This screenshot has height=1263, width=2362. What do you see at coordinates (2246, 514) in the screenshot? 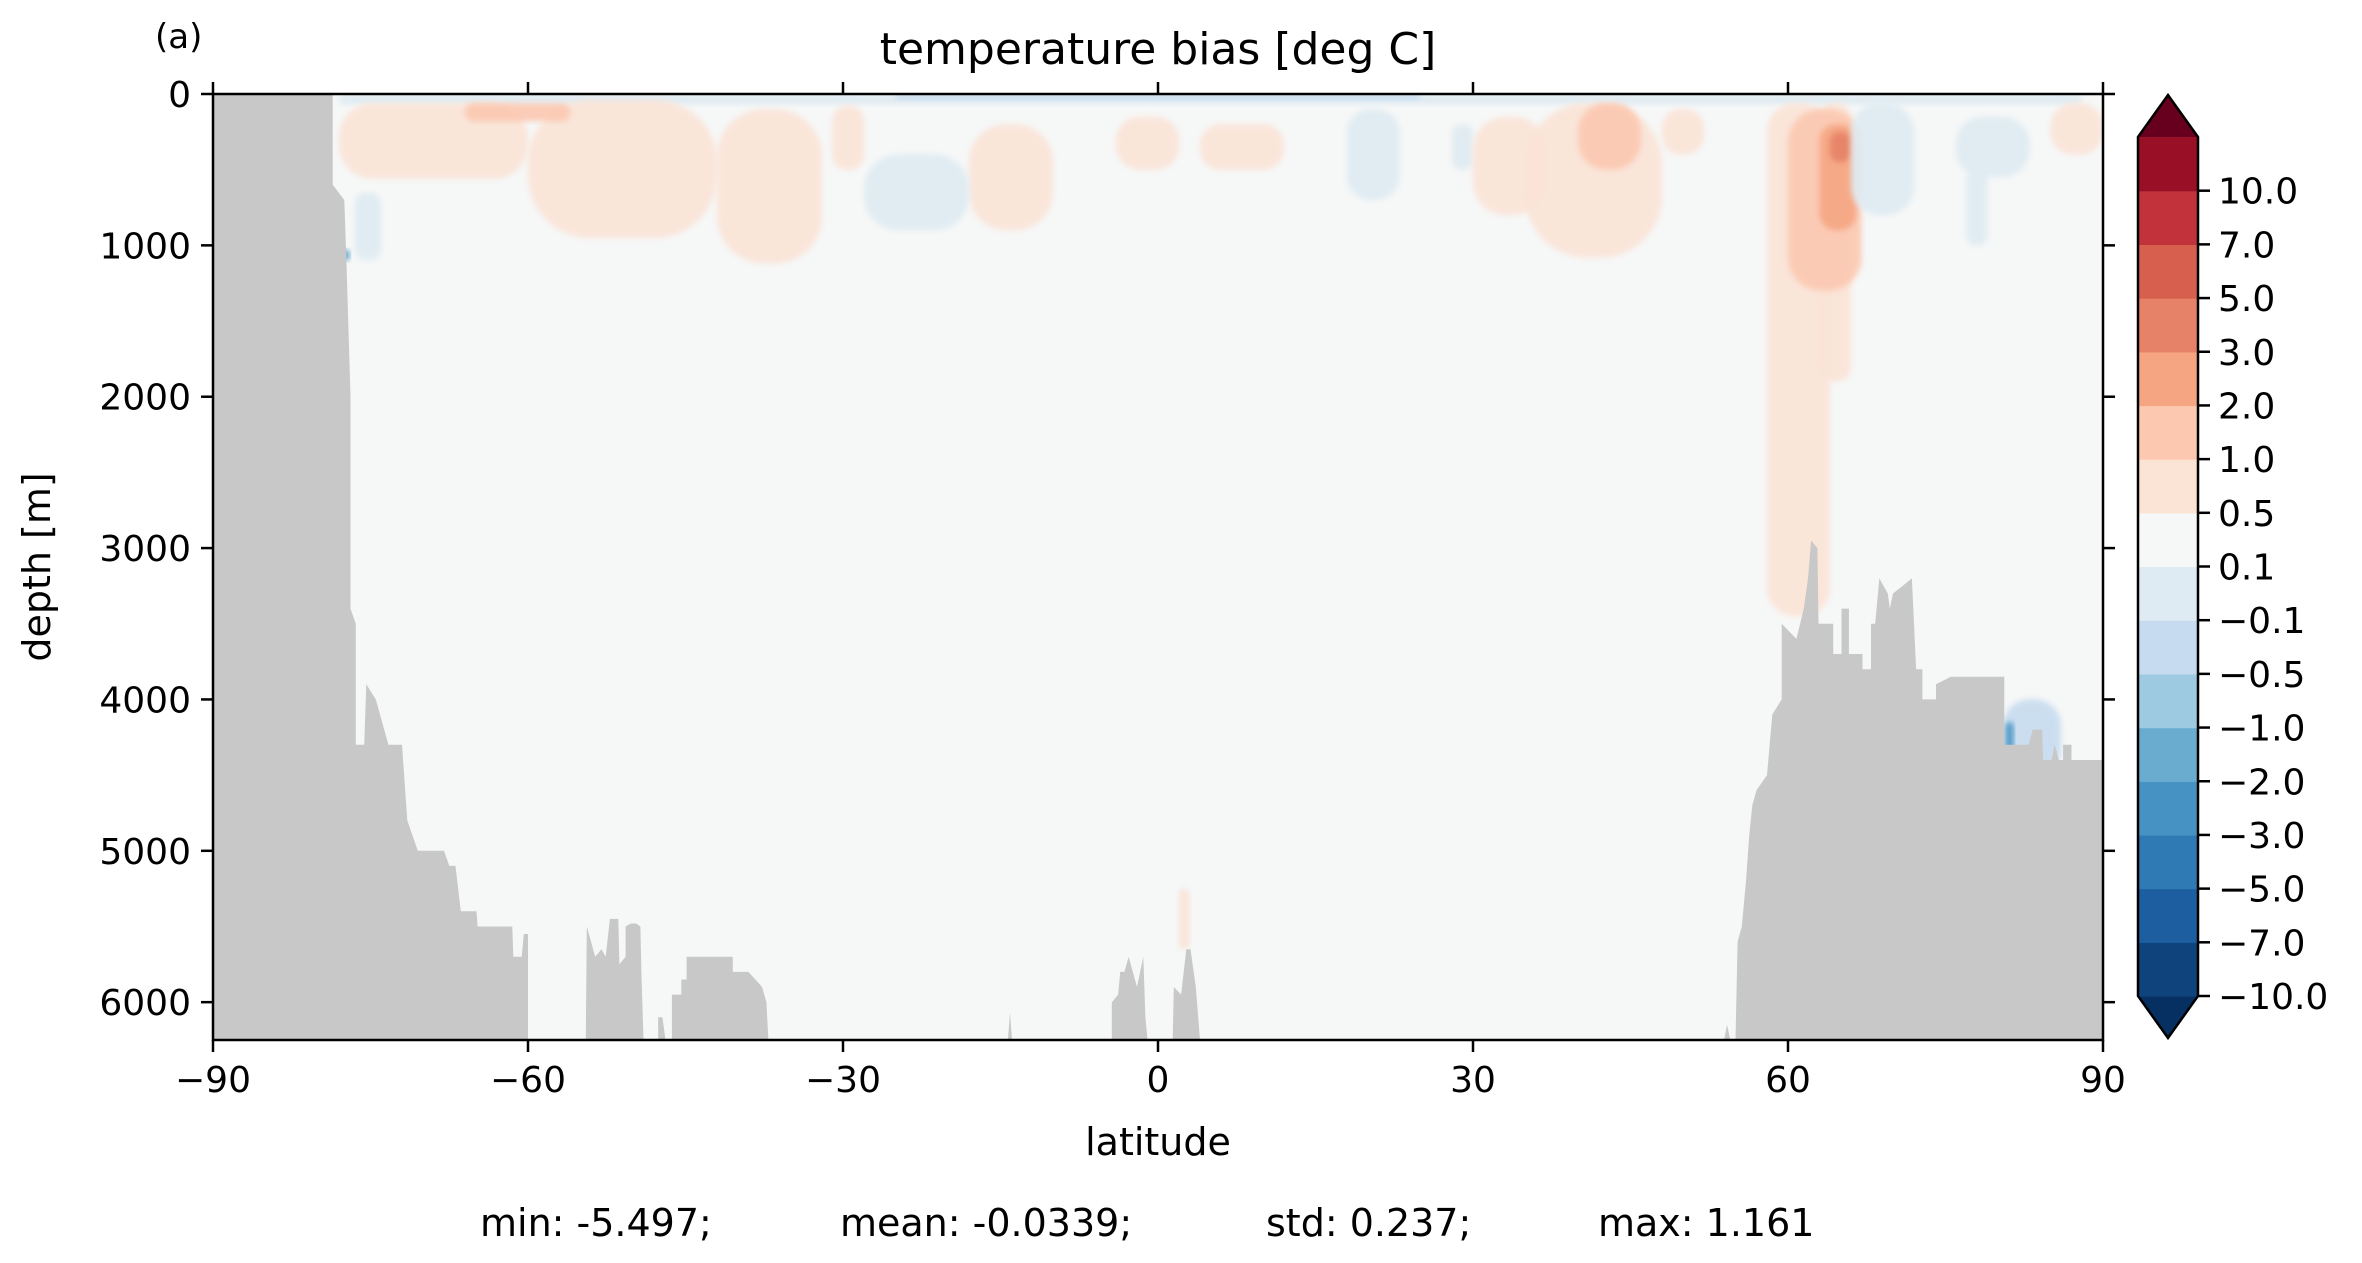
I see `colorbar-tick-label: 0.5` at bounding box center [2246, 514].